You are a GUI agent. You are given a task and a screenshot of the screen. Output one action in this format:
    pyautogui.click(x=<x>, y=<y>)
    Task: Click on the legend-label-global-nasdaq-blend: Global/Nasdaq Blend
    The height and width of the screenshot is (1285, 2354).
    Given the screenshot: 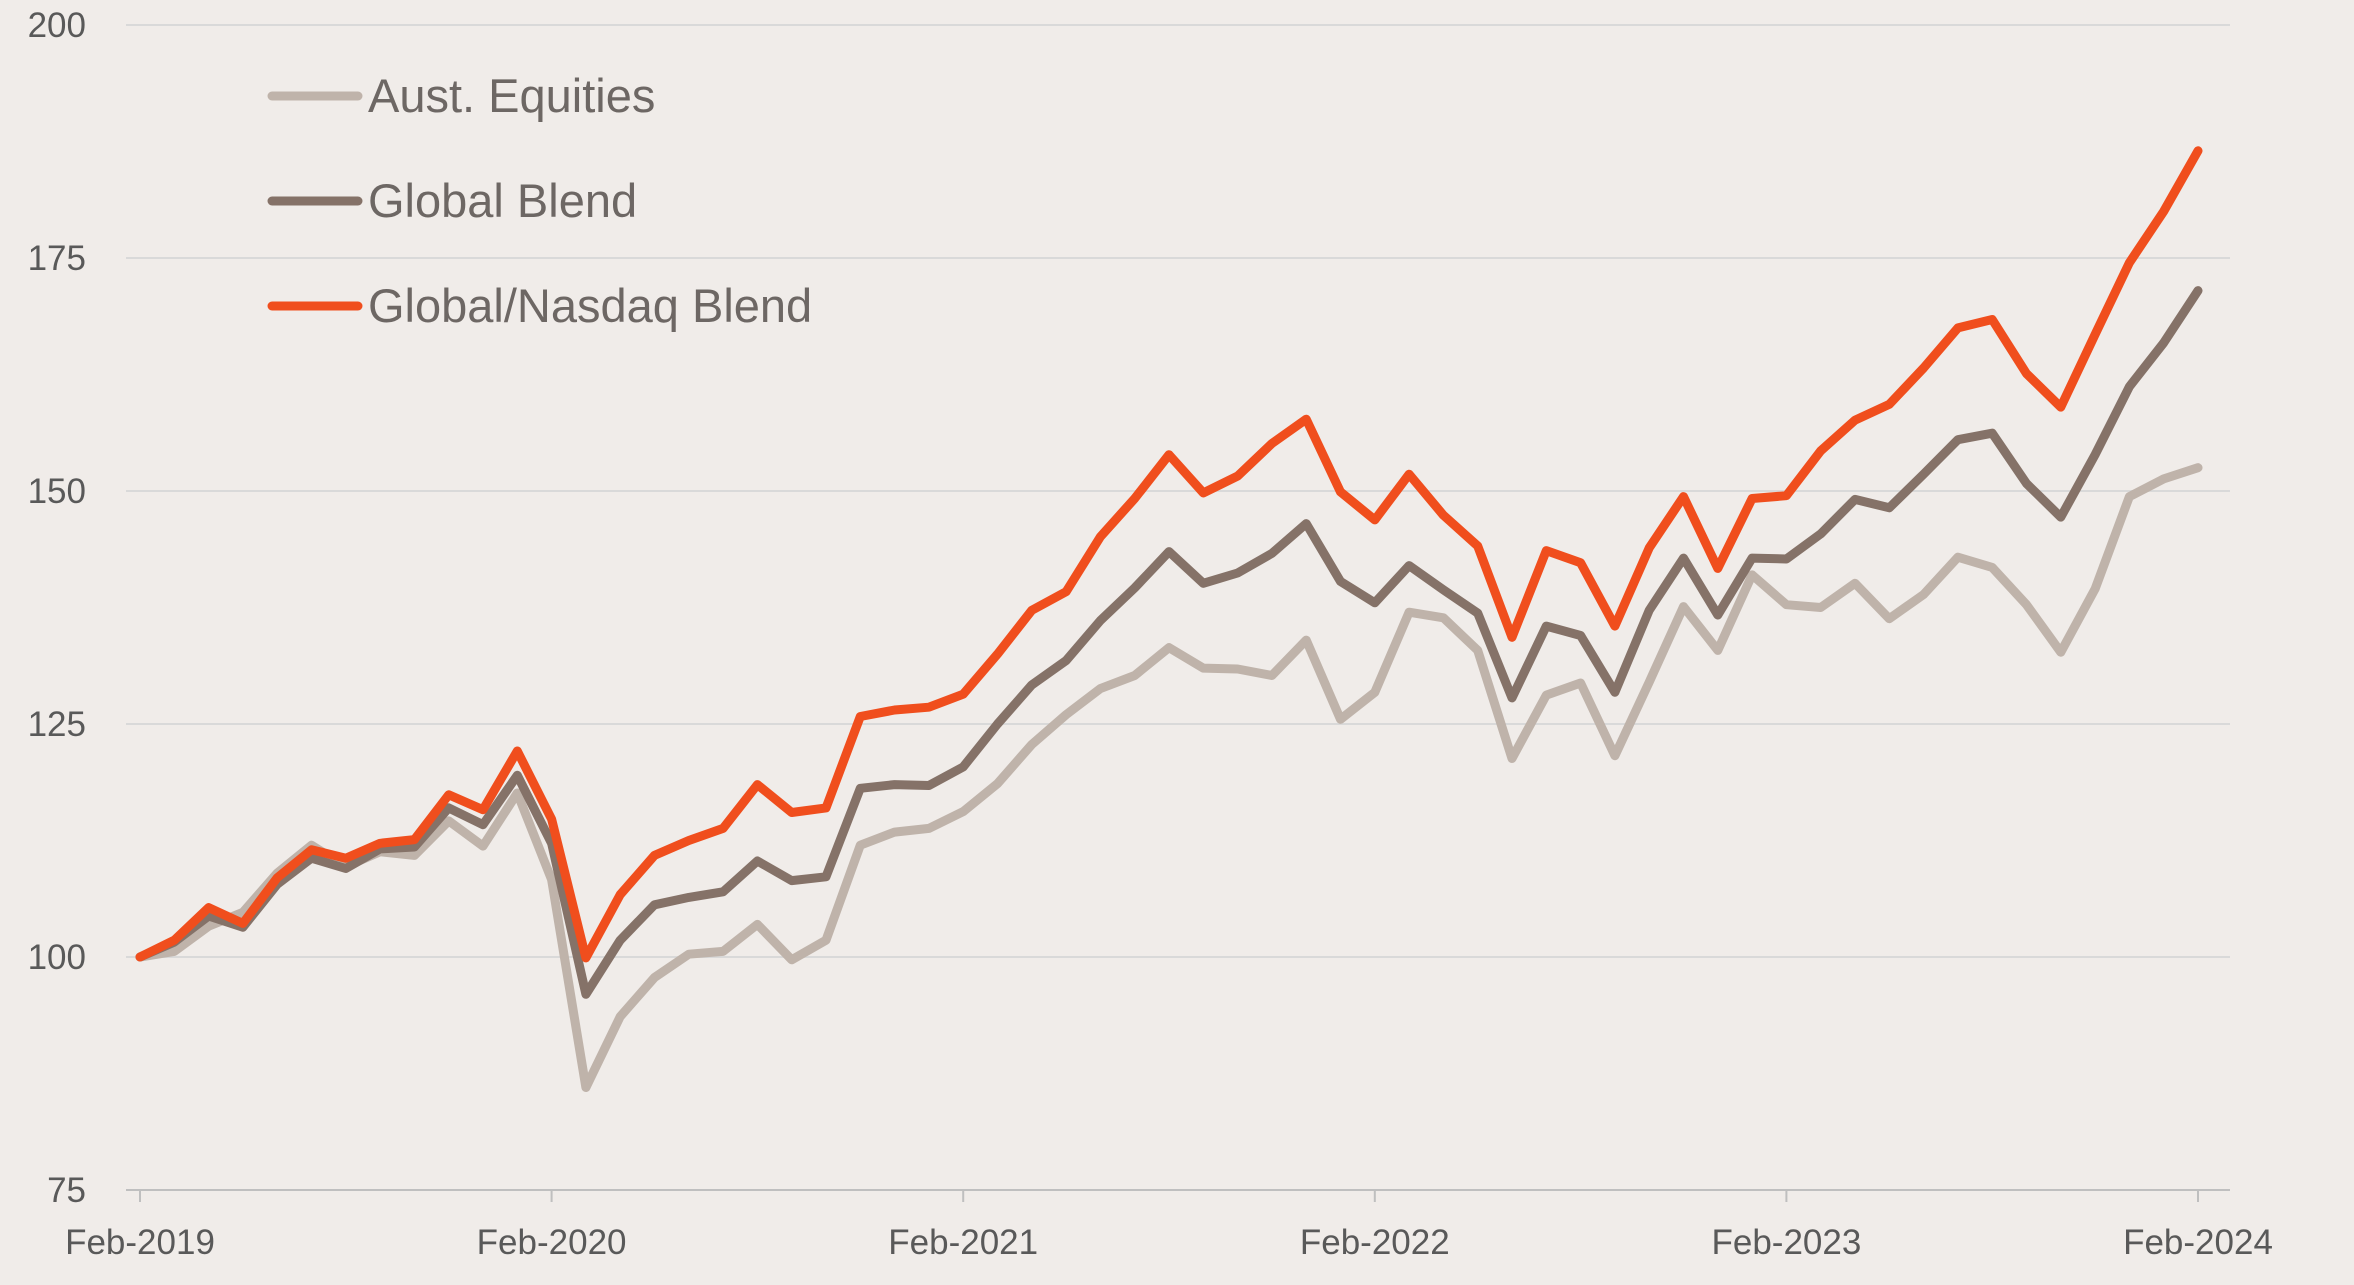 What is the action you would take?
    pyautogui.click(x=590, y=305)
    